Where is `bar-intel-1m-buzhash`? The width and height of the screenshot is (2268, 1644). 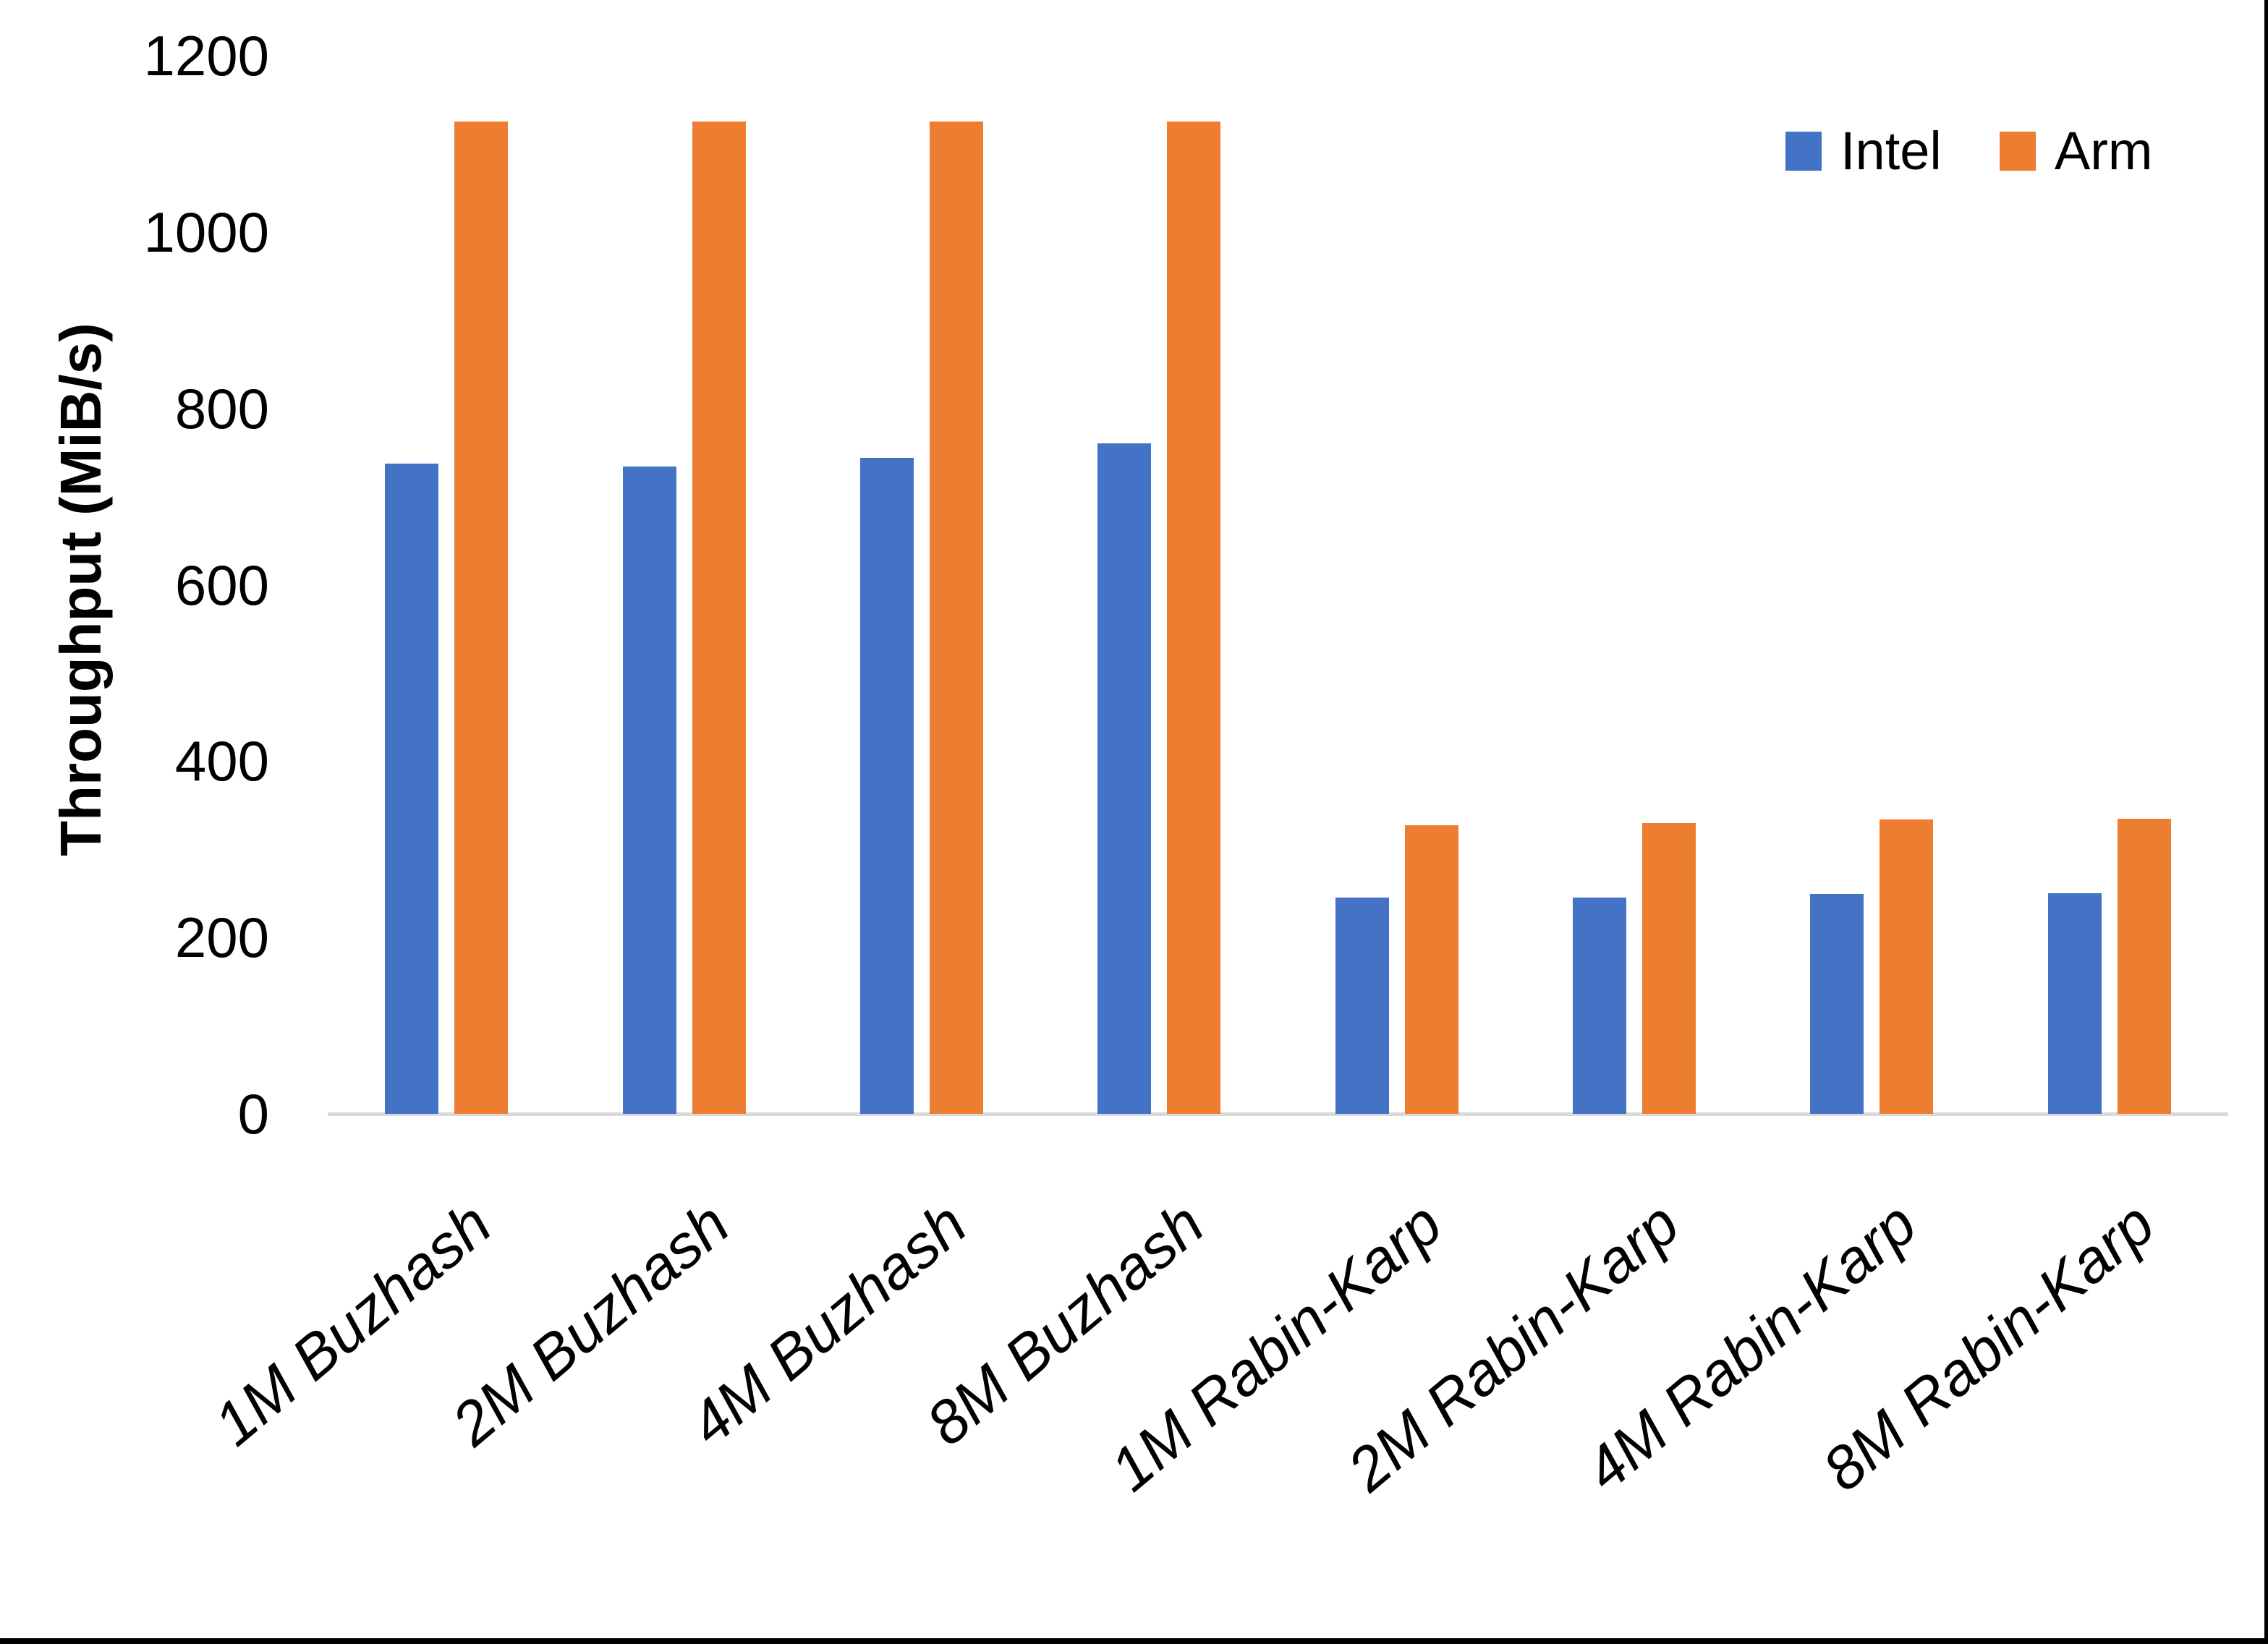 bar-intel-1m-buzhash is located at coordinates (411, 789).